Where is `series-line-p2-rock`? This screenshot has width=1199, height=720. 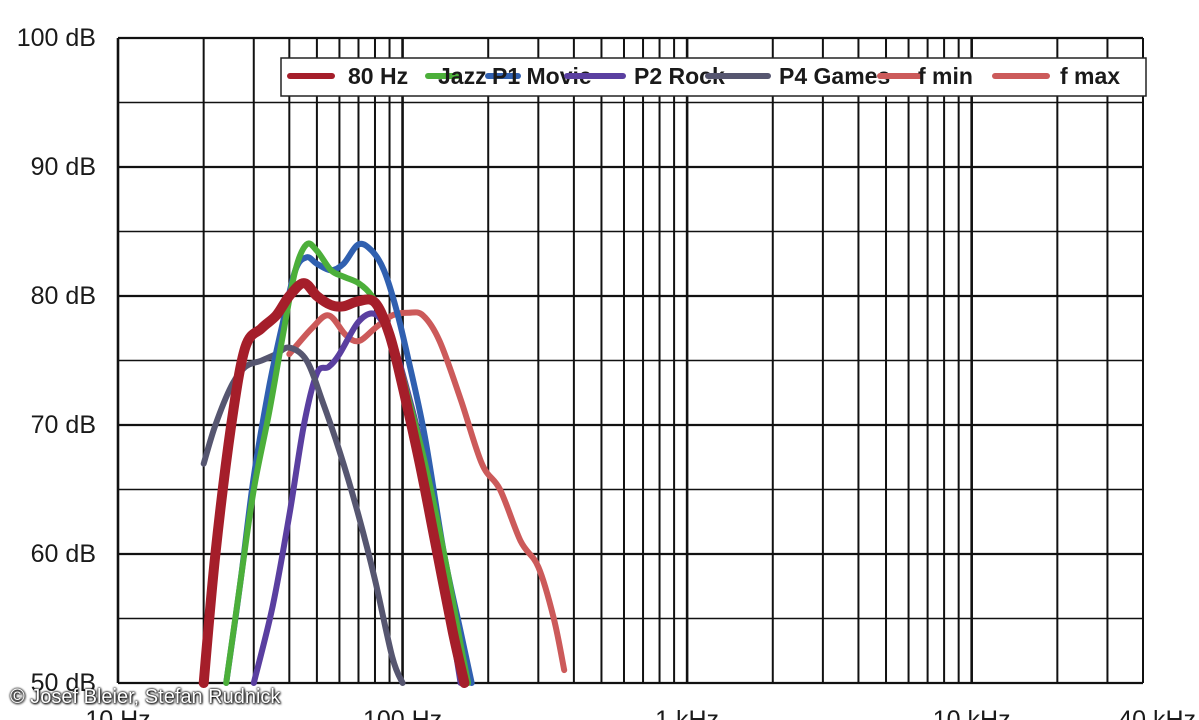 series-line-p2-rock is located at coordinates (349, 463).